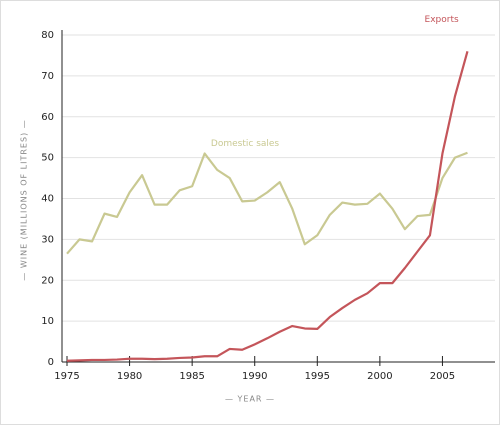  What do you see at coordinates (47, 321) in the screenshot?
I see `y-tick-label: 10` at bounding box center [47, 321].